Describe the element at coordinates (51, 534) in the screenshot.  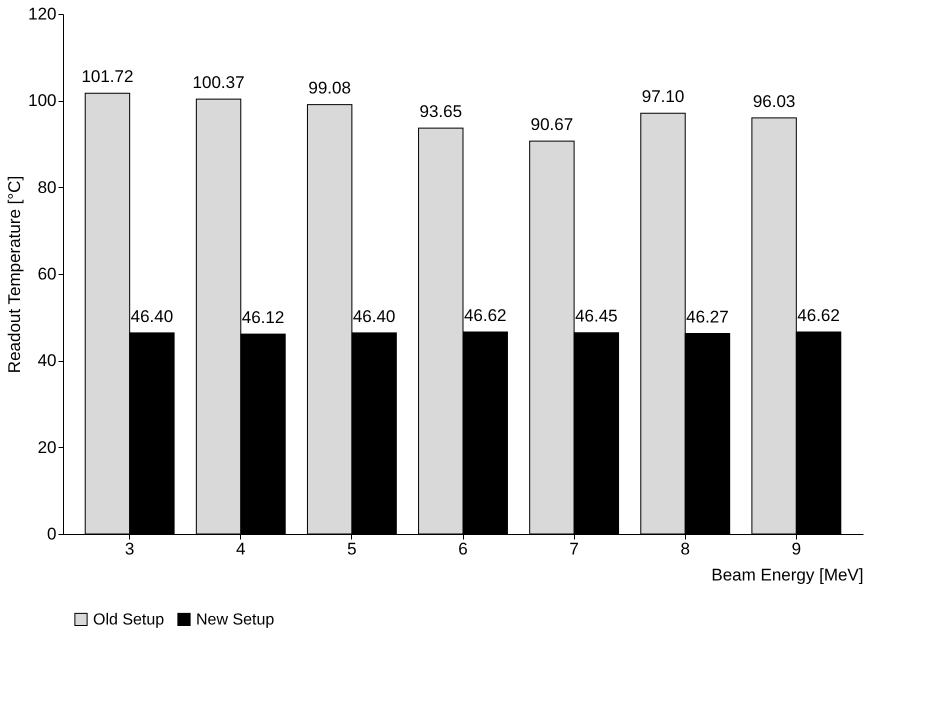
I see `y-tick-label: 0` at that location.